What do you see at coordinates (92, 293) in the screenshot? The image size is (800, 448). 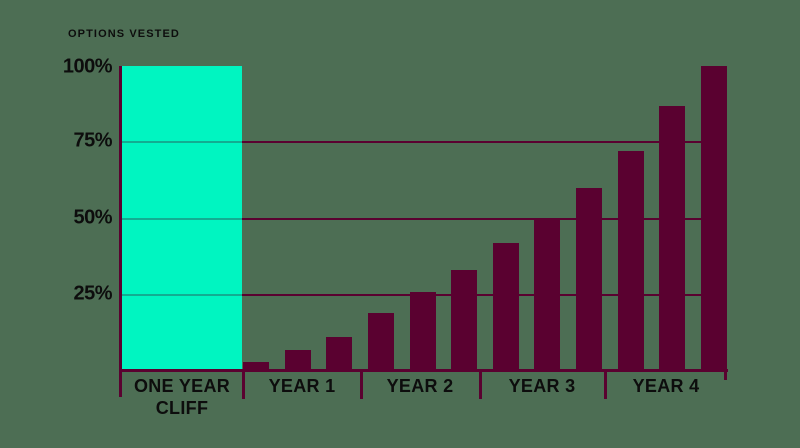 I see `y-tick-label-25: 25%` at bounding box center [92, 293].